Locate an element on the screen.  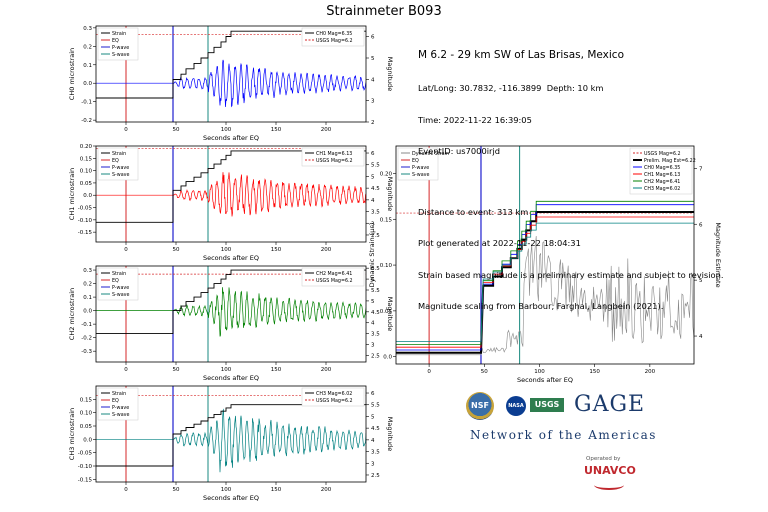
plot-generated: Plot generated at 2022-11-22 18:04:31 is located at coordinates (499, 243).